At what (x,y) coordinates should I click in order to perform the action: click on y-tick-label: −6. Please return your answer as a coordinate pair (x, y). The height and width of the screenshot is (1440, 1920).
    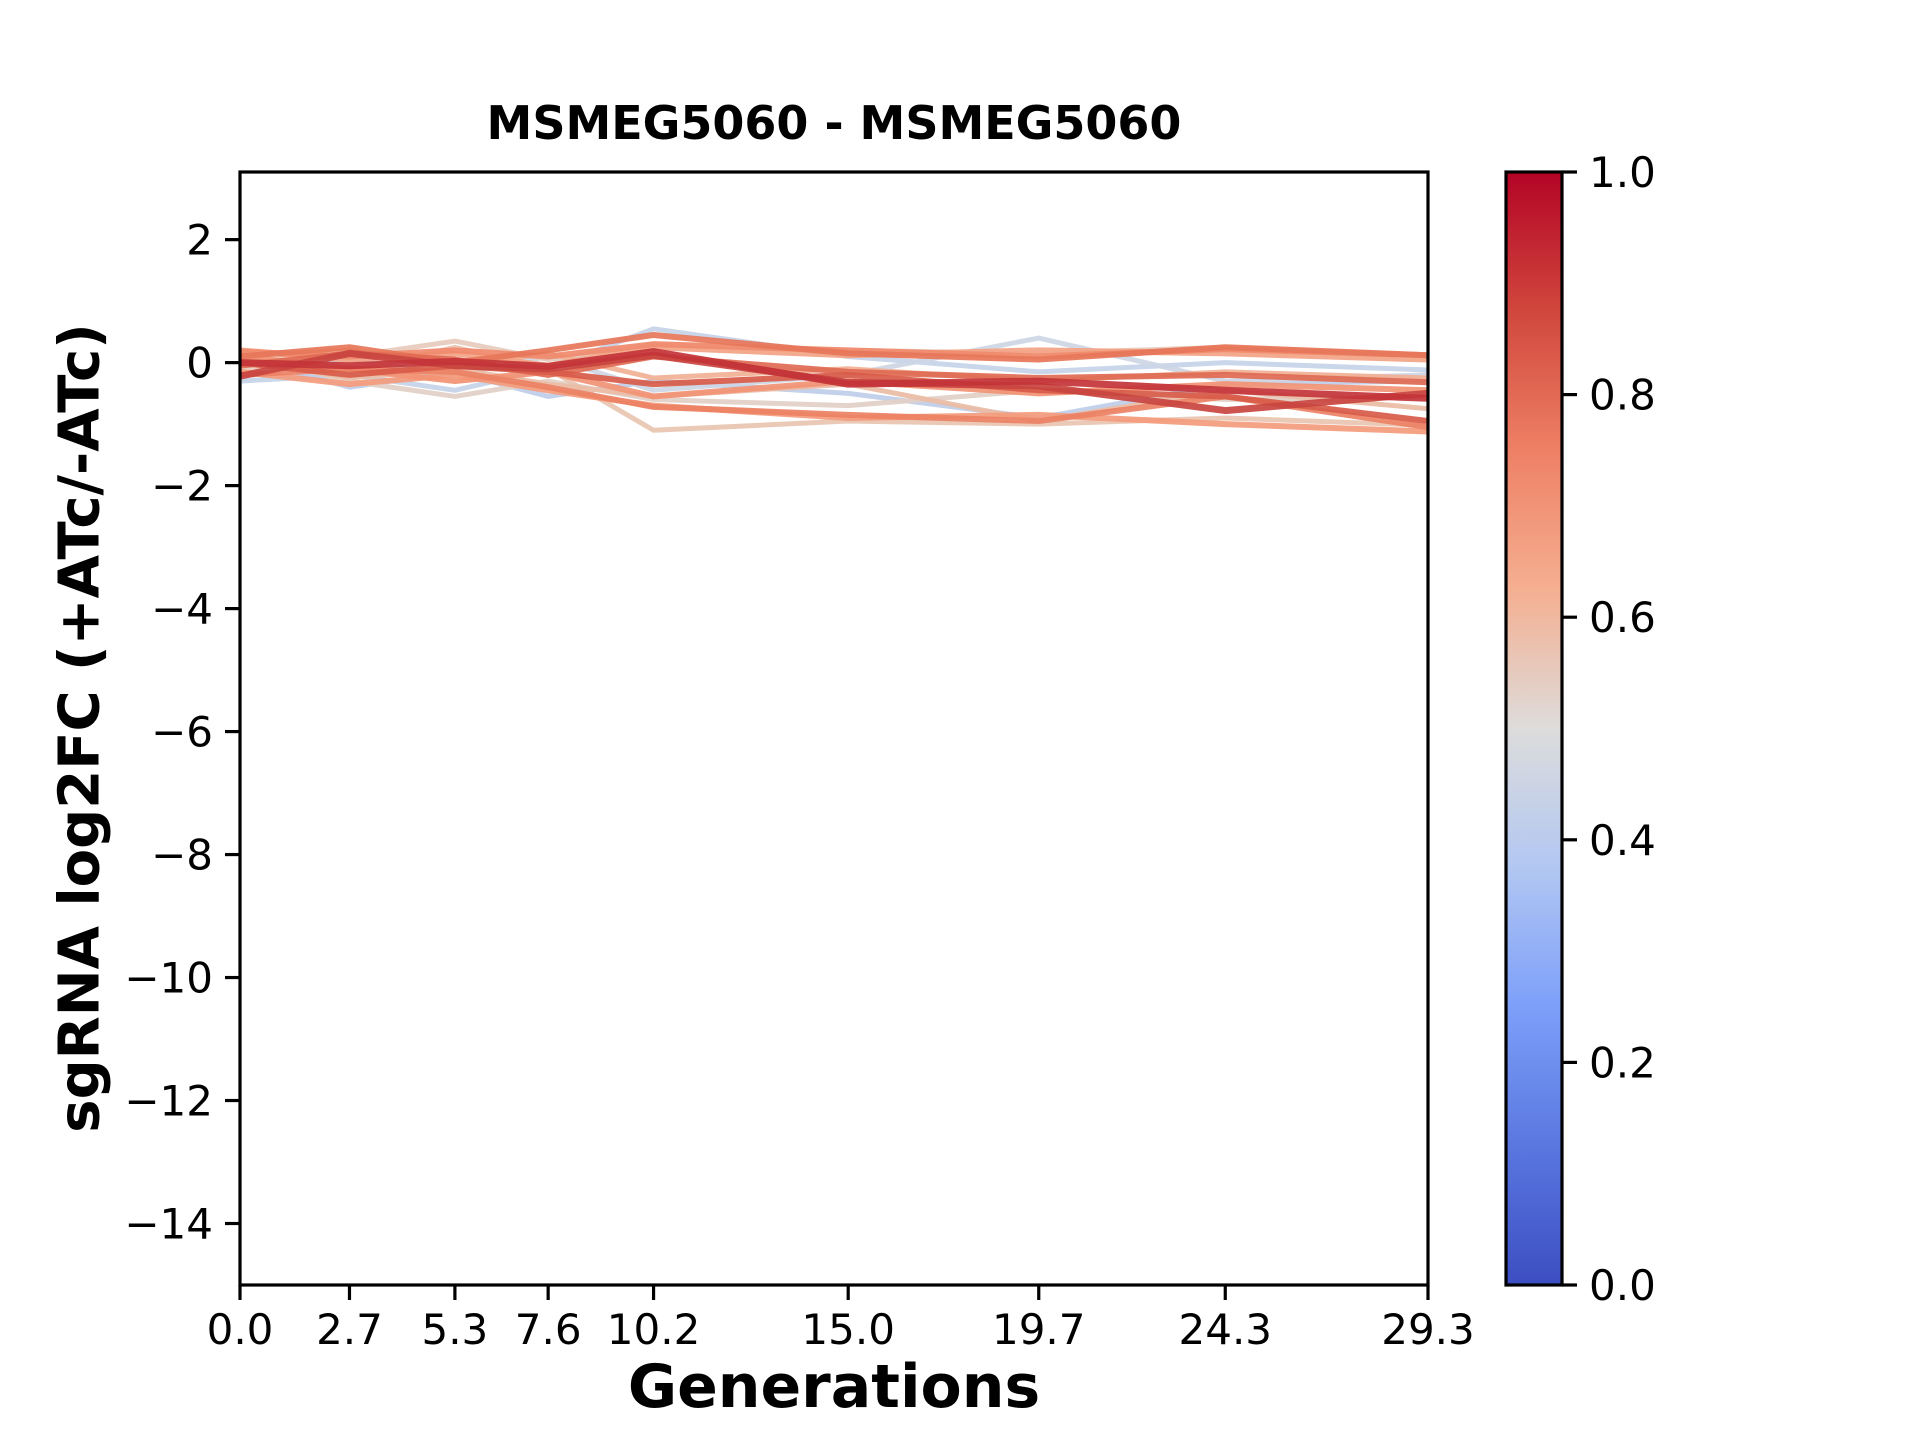
    Looking at the image, I should click on (182, 732).